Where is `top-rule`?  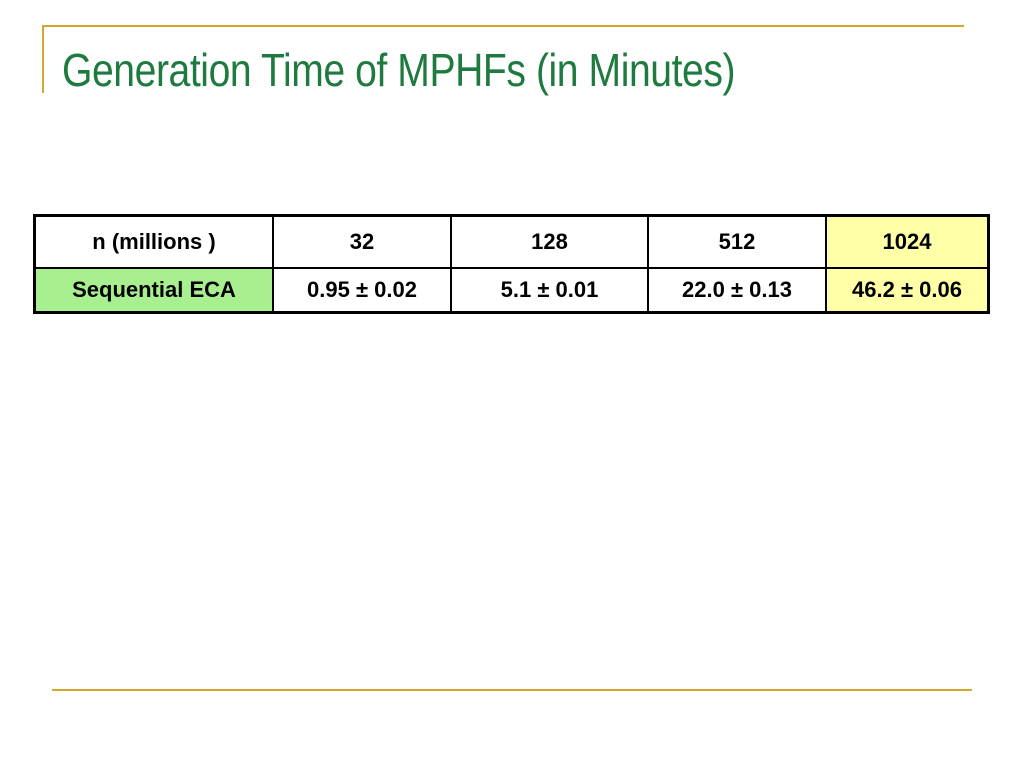 top-rule is located at coordinates (503, 26).